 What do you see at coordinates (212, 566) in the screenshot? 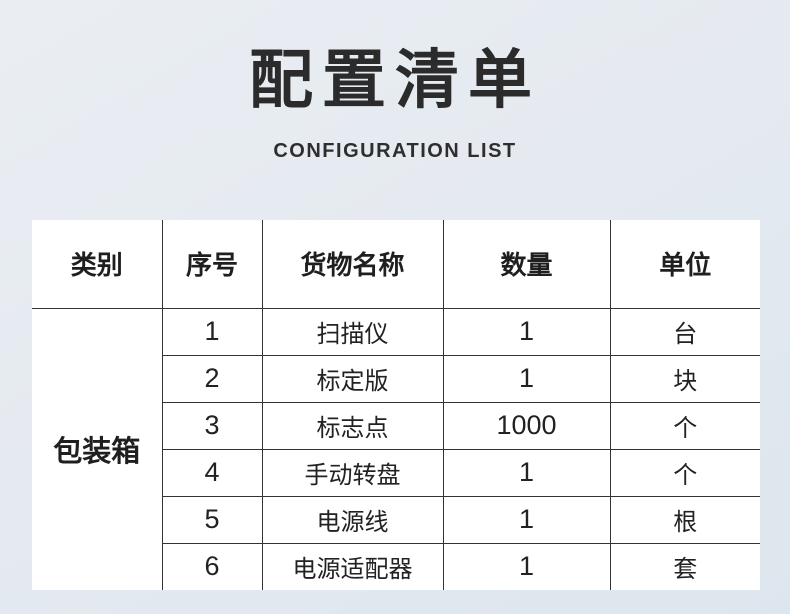
I see `row-no-cell: 6` at bounding box center [212, 566].